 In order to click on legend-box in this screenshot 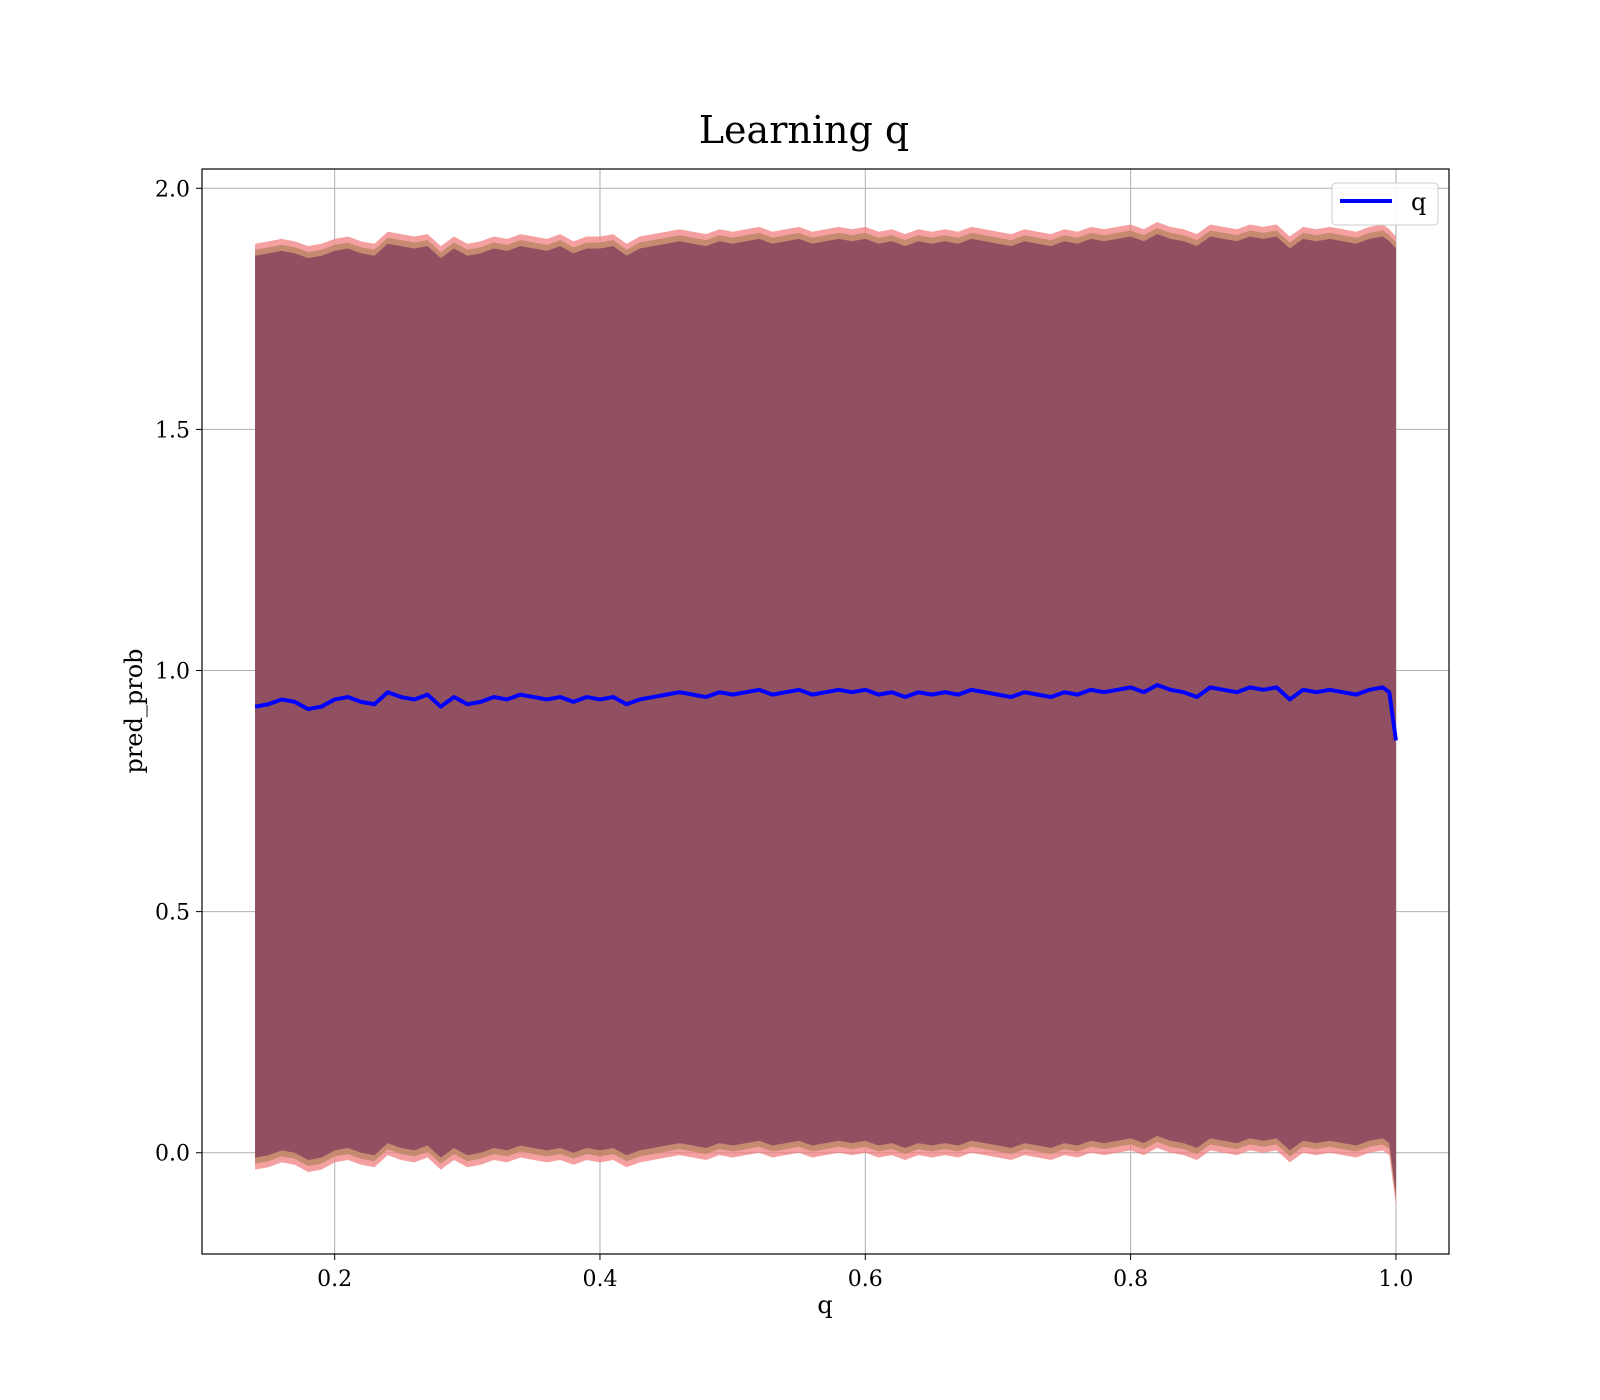, I will do `click(1385, 204)`.